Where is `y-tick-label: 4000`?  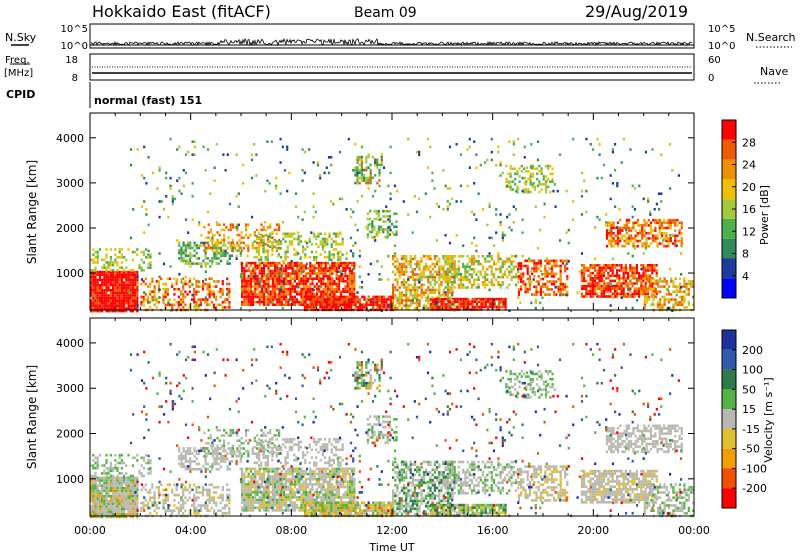
y-tick-label: 4000 is located at coordinates (70, 138).